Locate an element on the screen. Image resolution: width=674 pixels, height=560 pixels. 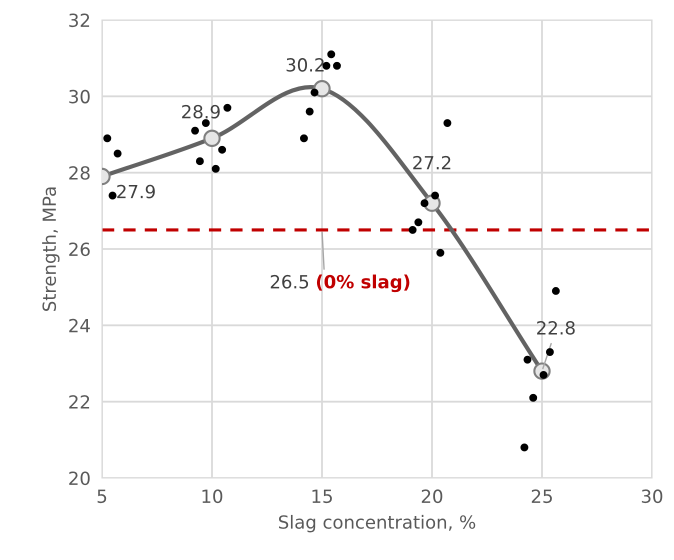
data-label: 22.8 is located at coordinates (556, 328).